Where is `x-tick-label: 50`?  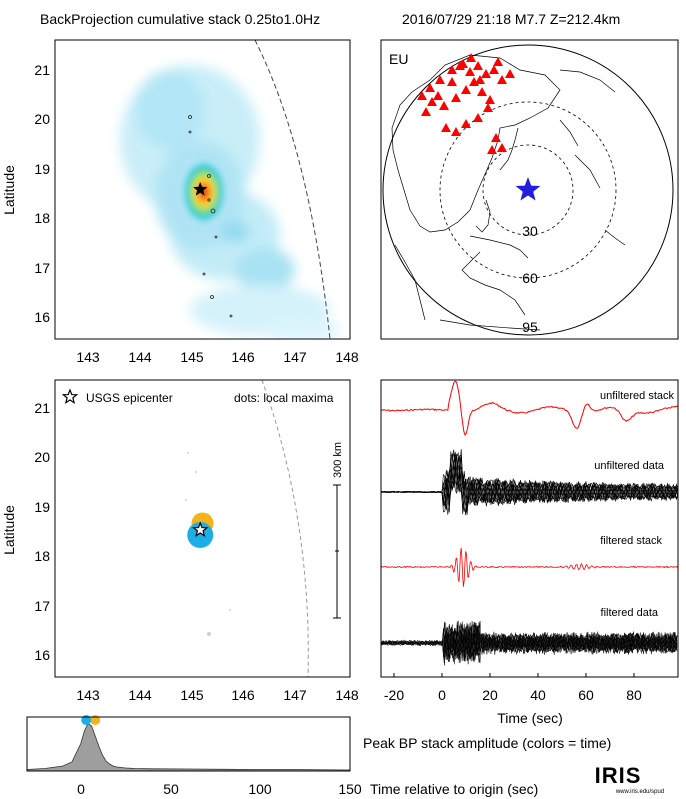 x-tick-label: 50 is located at coordinates (171, 789).